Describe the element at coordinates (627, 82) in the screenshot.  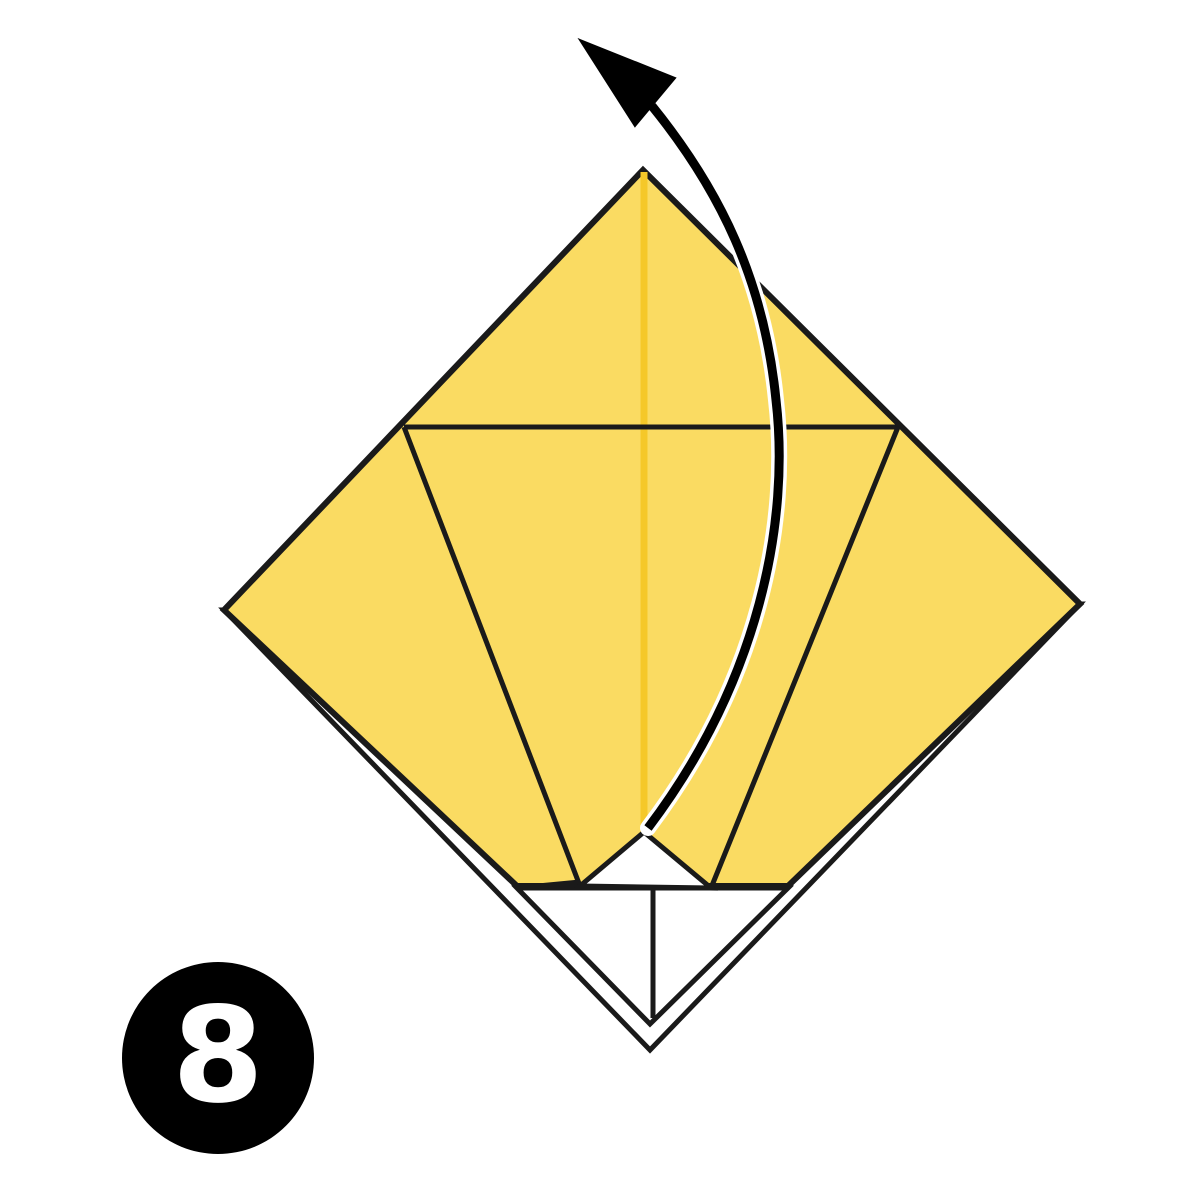
I see `fold-arrow-head-icon` at that location.